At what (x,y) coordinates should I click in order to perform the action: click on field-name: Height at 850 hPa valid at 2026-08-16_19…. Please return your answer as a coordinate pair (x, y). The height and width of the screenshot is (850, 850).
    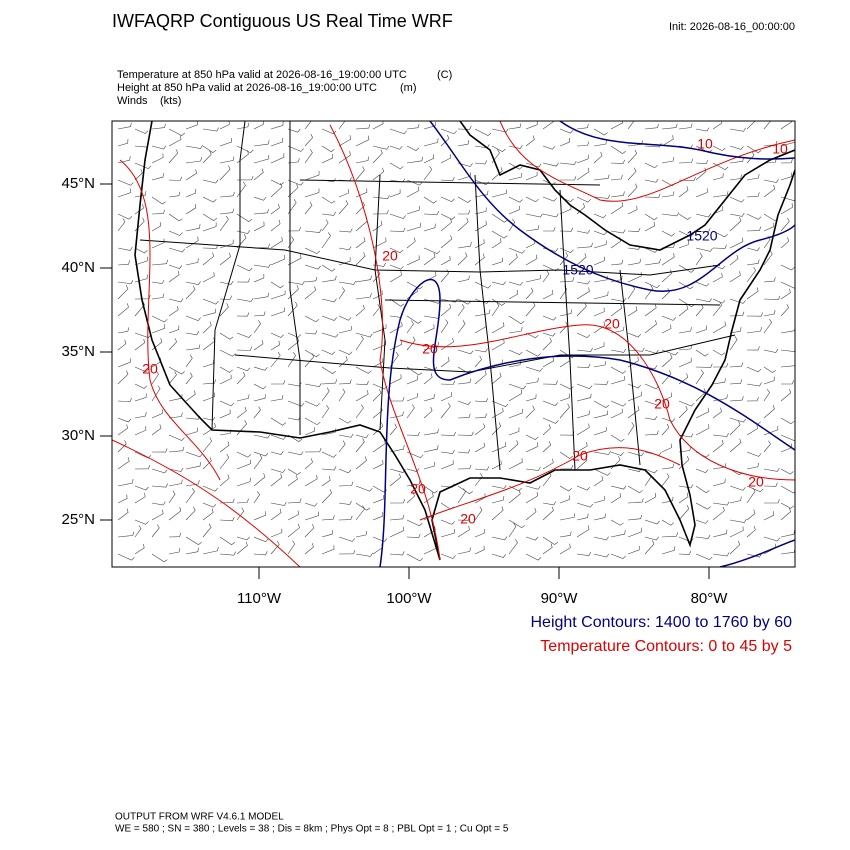
    Looking at the image, I should click on (247, 88).